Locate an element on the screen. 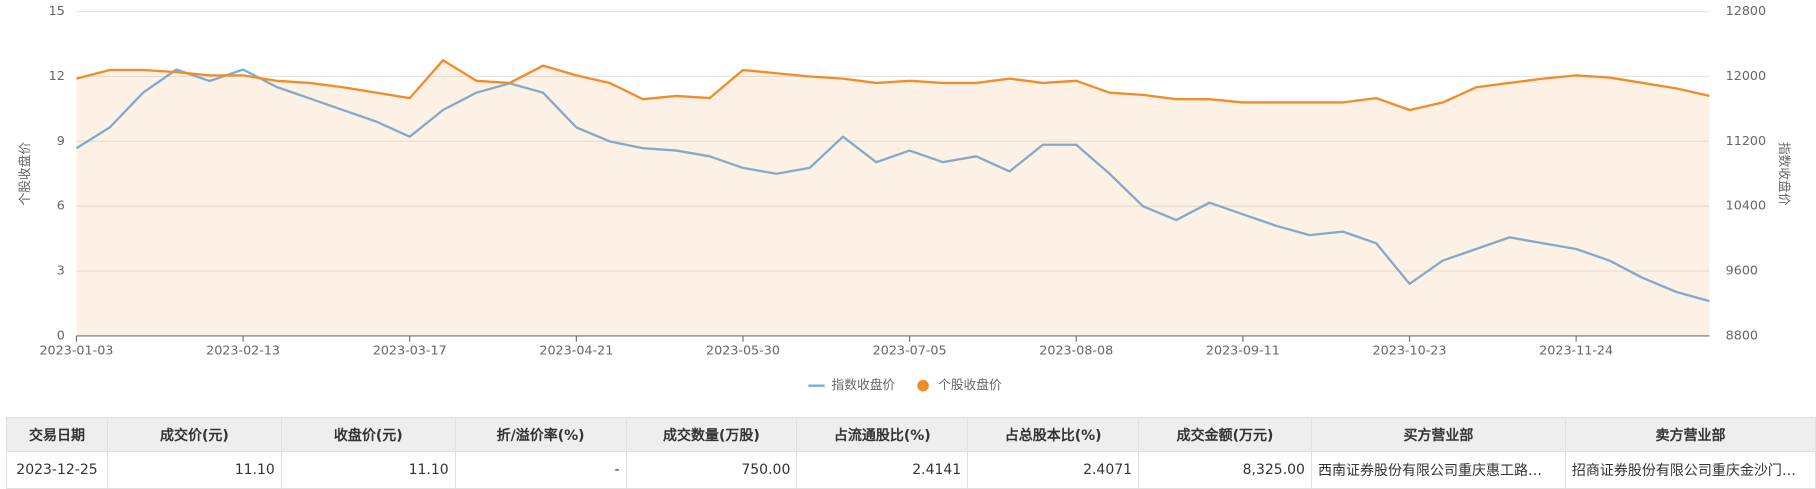 Image resolution: width=1816 pixels, height=489 pixels. x-tick-label: 2023-07-05 is located at coordinates (910, 350).